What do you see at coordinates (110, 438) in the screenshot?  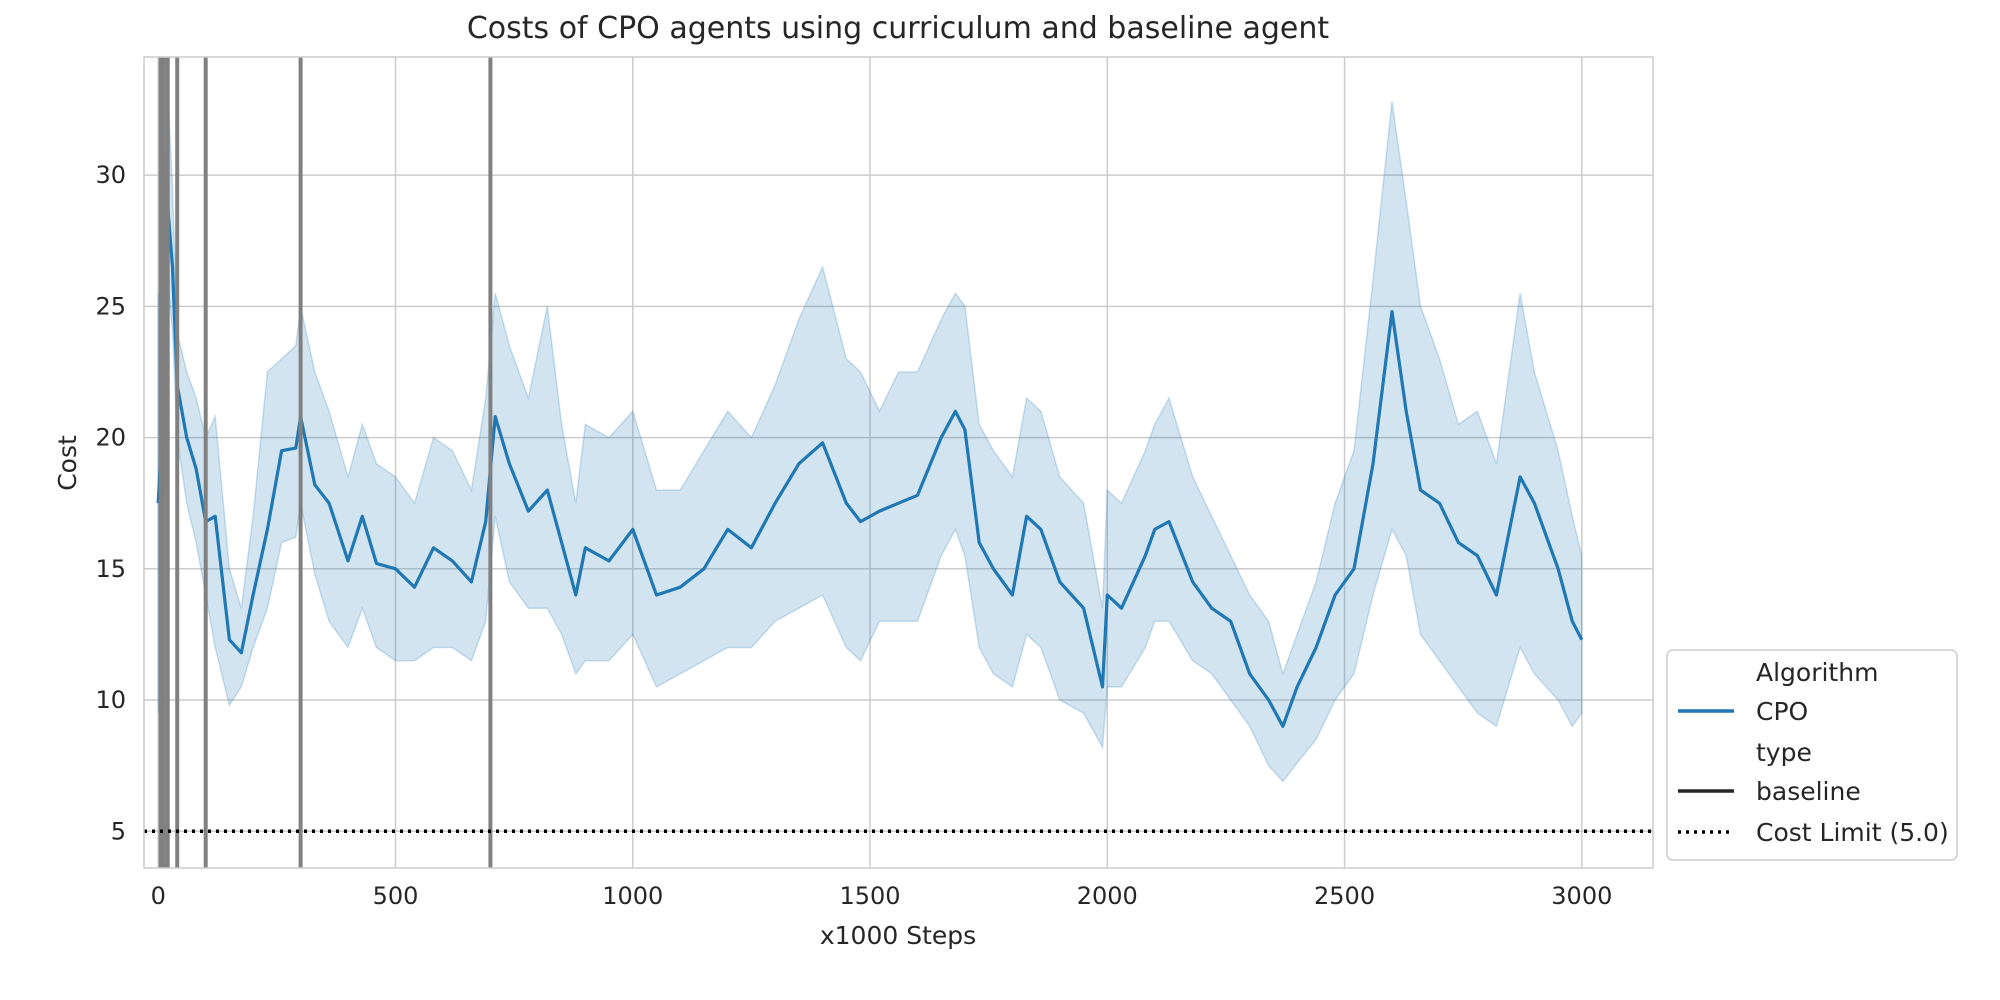 I see `y-tick-label: 20` at bounding box center [110, 438].